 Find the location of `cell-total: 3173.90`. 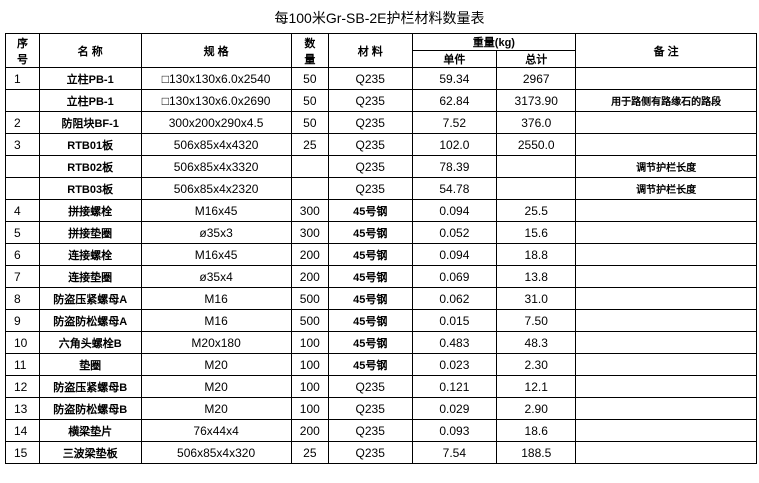

cell-total: 3173.90 is located at coordinates (536, 100).